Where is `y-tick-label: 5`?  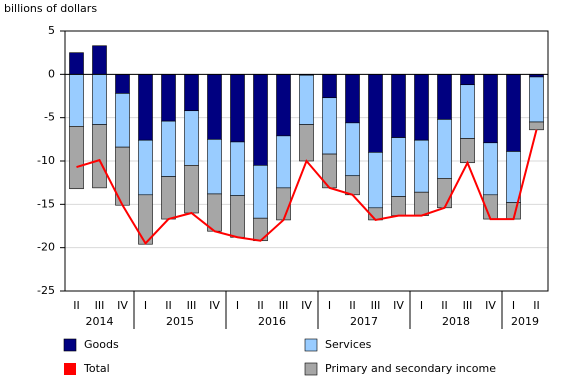 y-tick-label: 5 is located at coordinates (51, 30).